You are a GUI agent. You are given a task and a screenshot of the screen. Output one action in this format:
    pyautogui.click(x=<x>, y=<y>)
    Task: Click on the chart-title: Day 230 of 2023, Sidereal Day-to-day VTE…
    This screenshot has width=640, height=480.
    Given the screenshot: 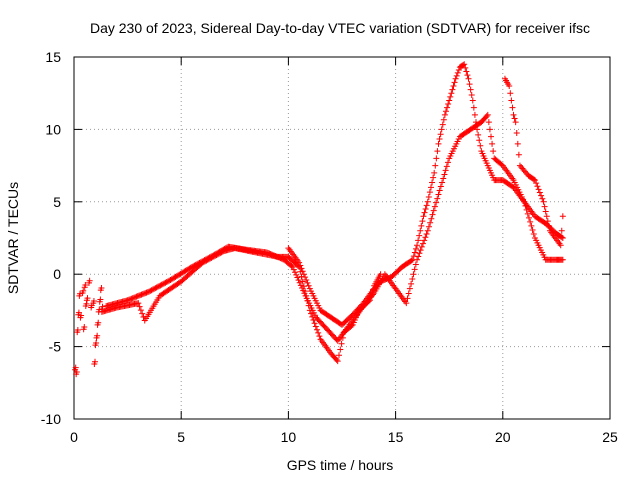 What is the action you would take?
    pyautogui.click(x=340, y=28)
    